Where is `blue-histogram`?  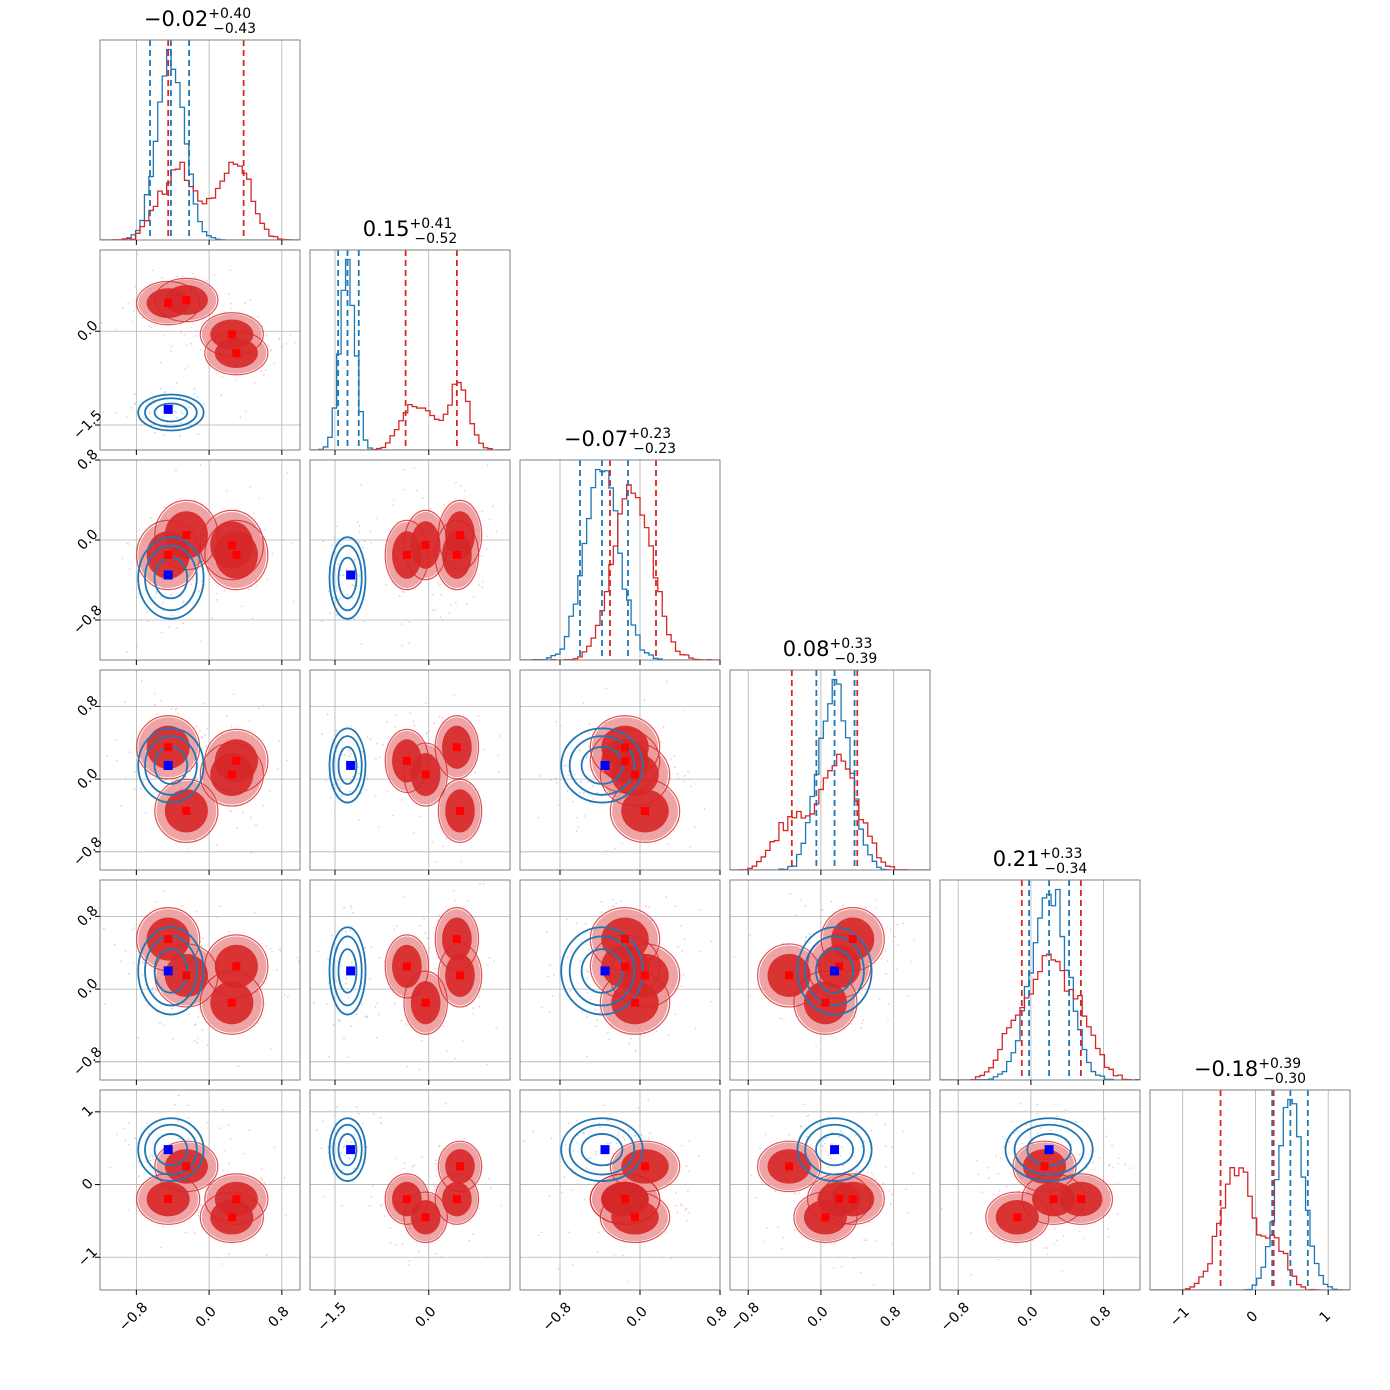 blue-histogram is located at coordinates (200, 144).